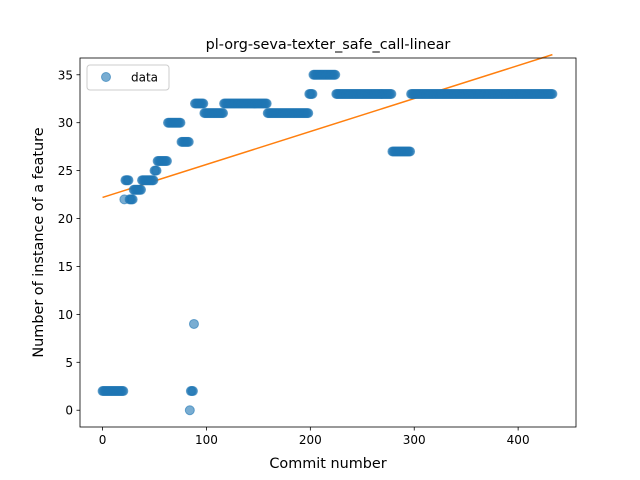 The width and height of the screenshot is (640, 480). I want to click on x-tick-label: 400, so click(518, 440).